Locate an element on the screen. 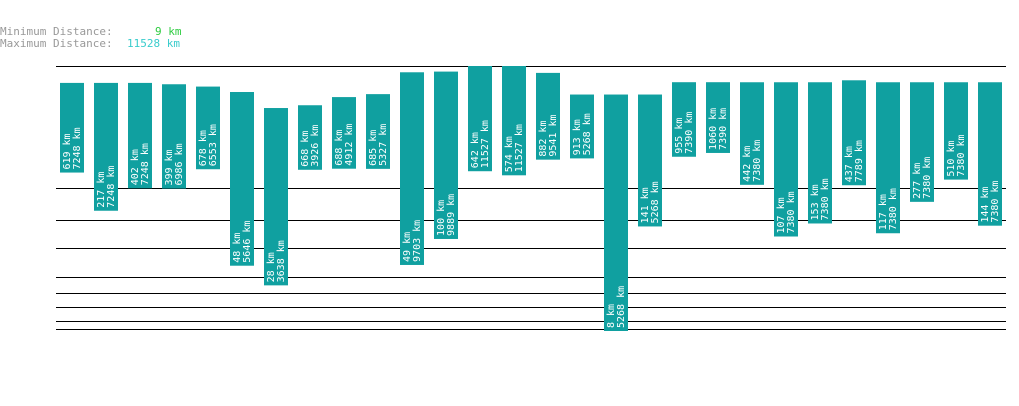 This screenshot has width=1019, height=406. min-label: 678 km is located at coordinates (203, 148).